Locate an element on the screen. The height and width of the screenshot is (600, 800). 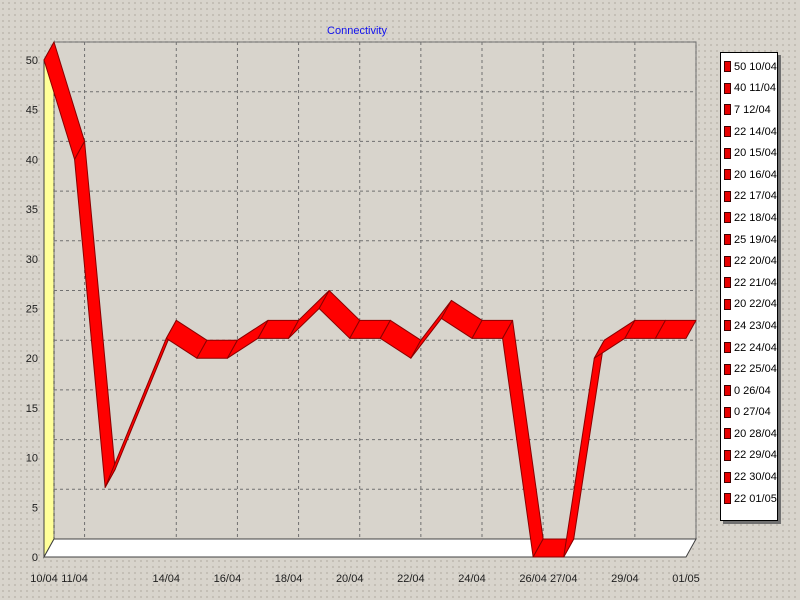
y-tick-label: 30 is located at coordinates (32, 260).